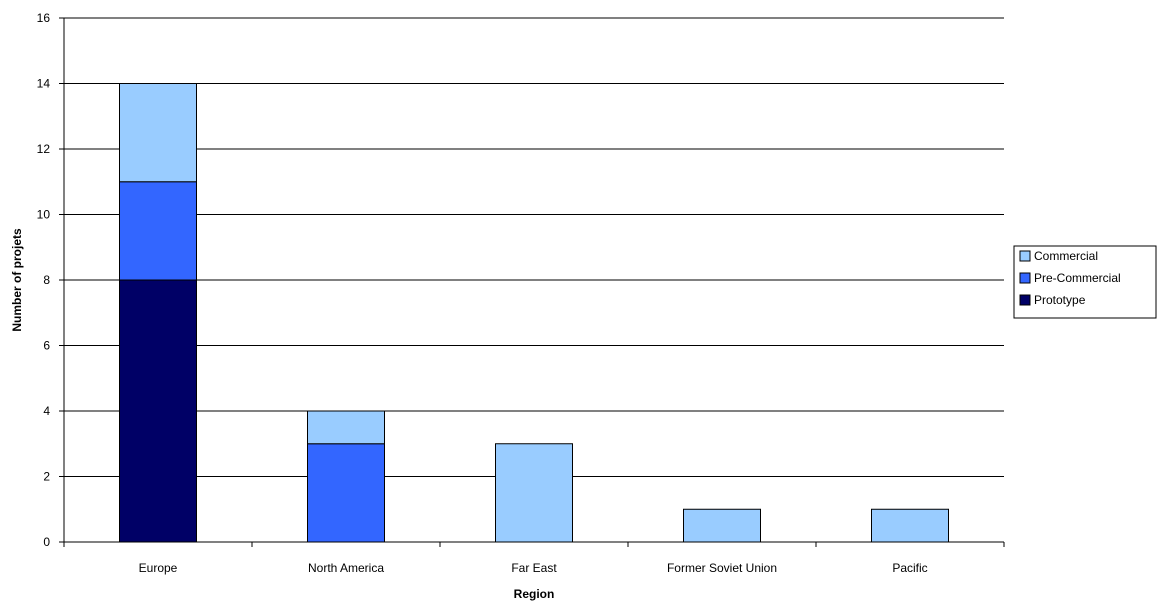 The height and width of the screenshot is (603, 1160). I want to click on y-tick-label: 10, so click(44, 215).